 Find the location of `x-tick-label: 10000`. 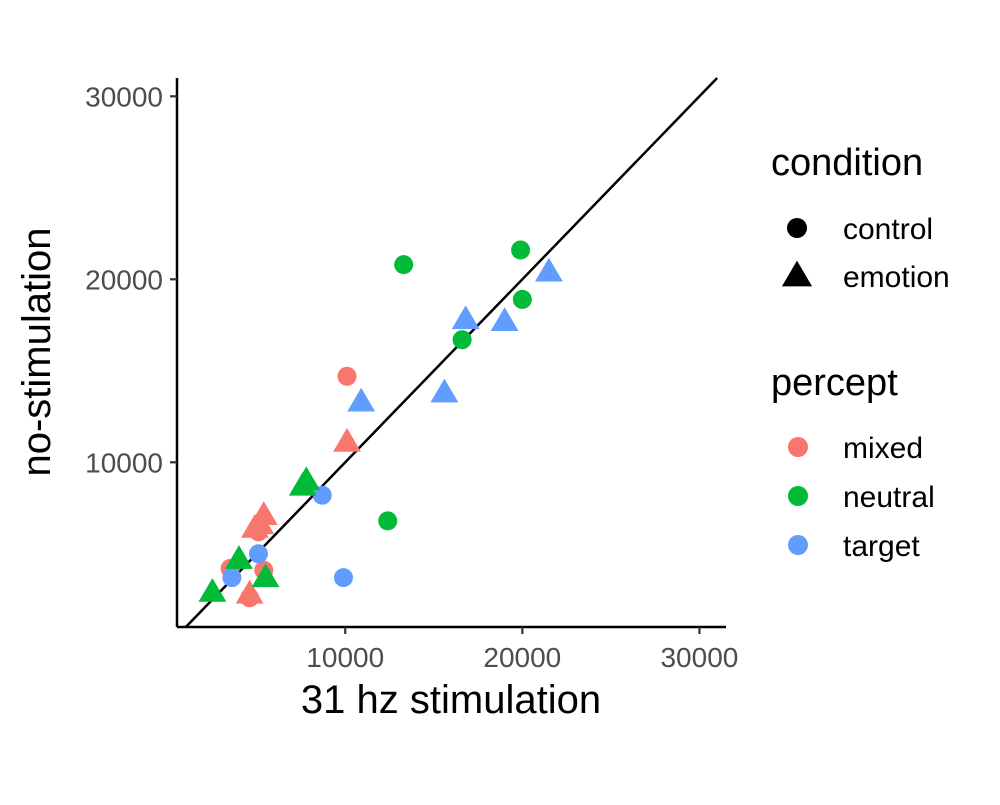

x-tick-label: 10000 is located at coordinates (345, 657).